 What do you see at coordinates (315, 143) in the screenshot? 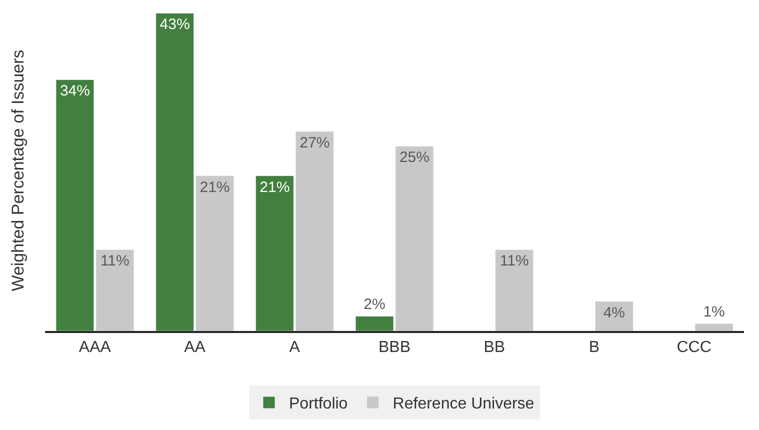
I see `data-label: 27%` at bounding box center [315, 143].